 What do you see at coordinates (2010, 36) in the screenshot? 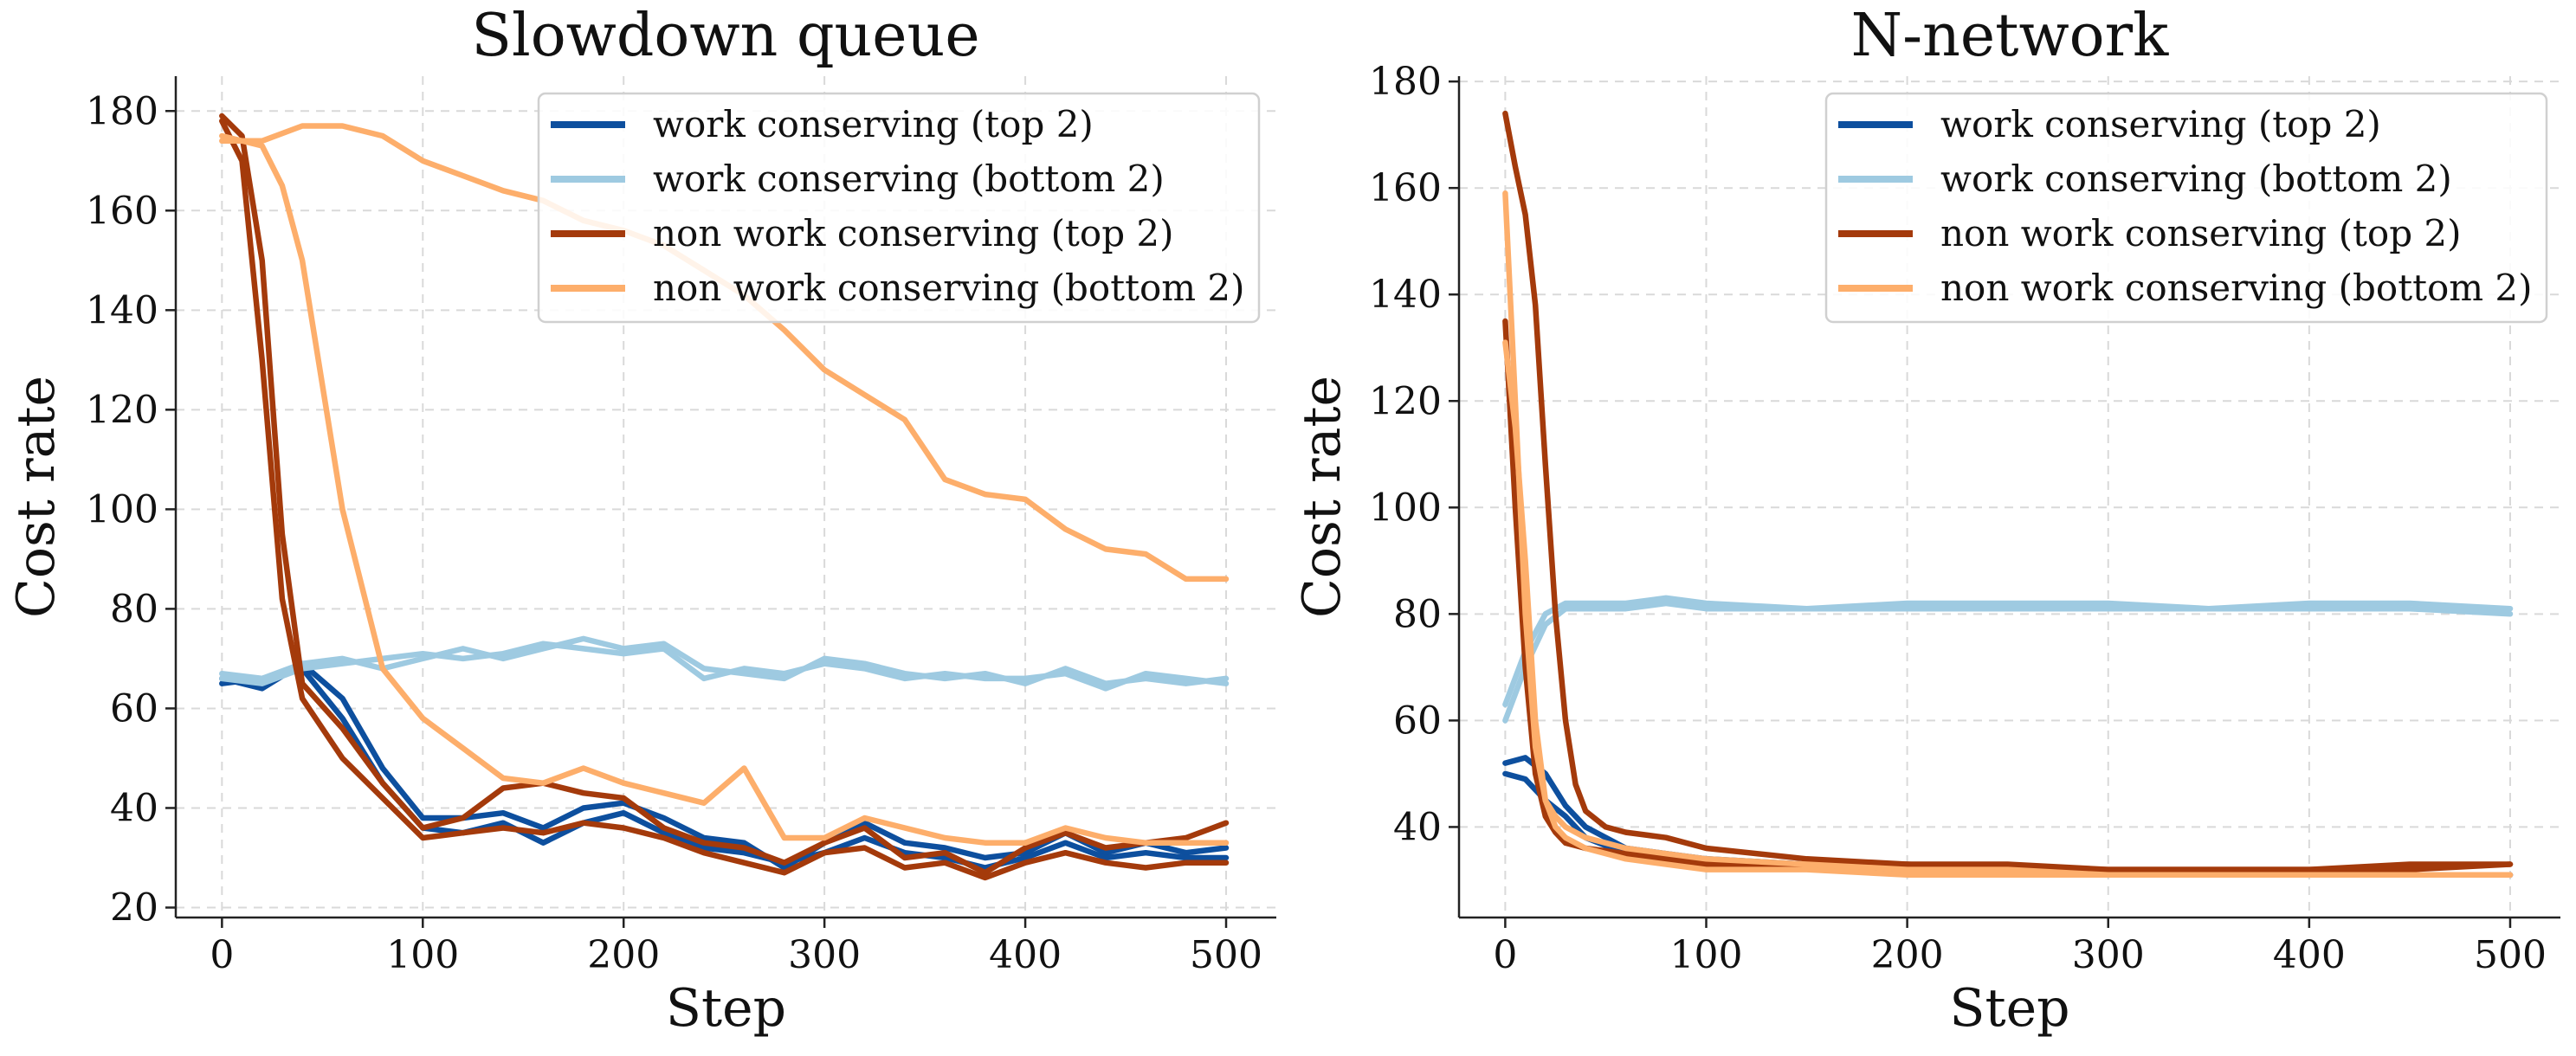
I see `chart-title: N-network` at bounding box center [2010, 36].